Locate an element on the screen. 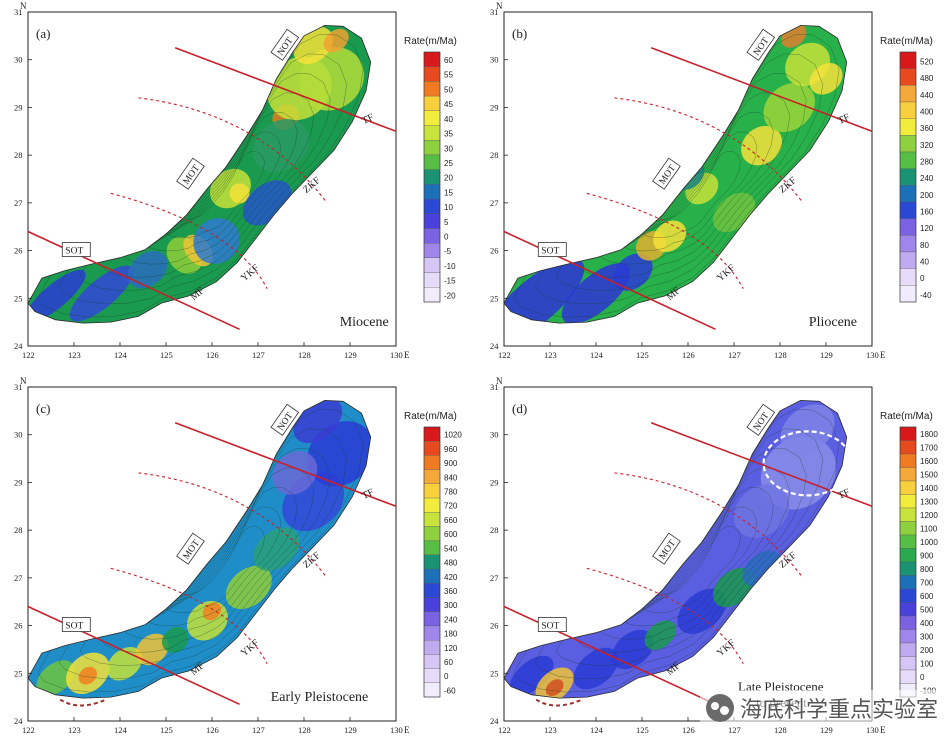  legend-label: 15 is located at coordinates (448, 192).